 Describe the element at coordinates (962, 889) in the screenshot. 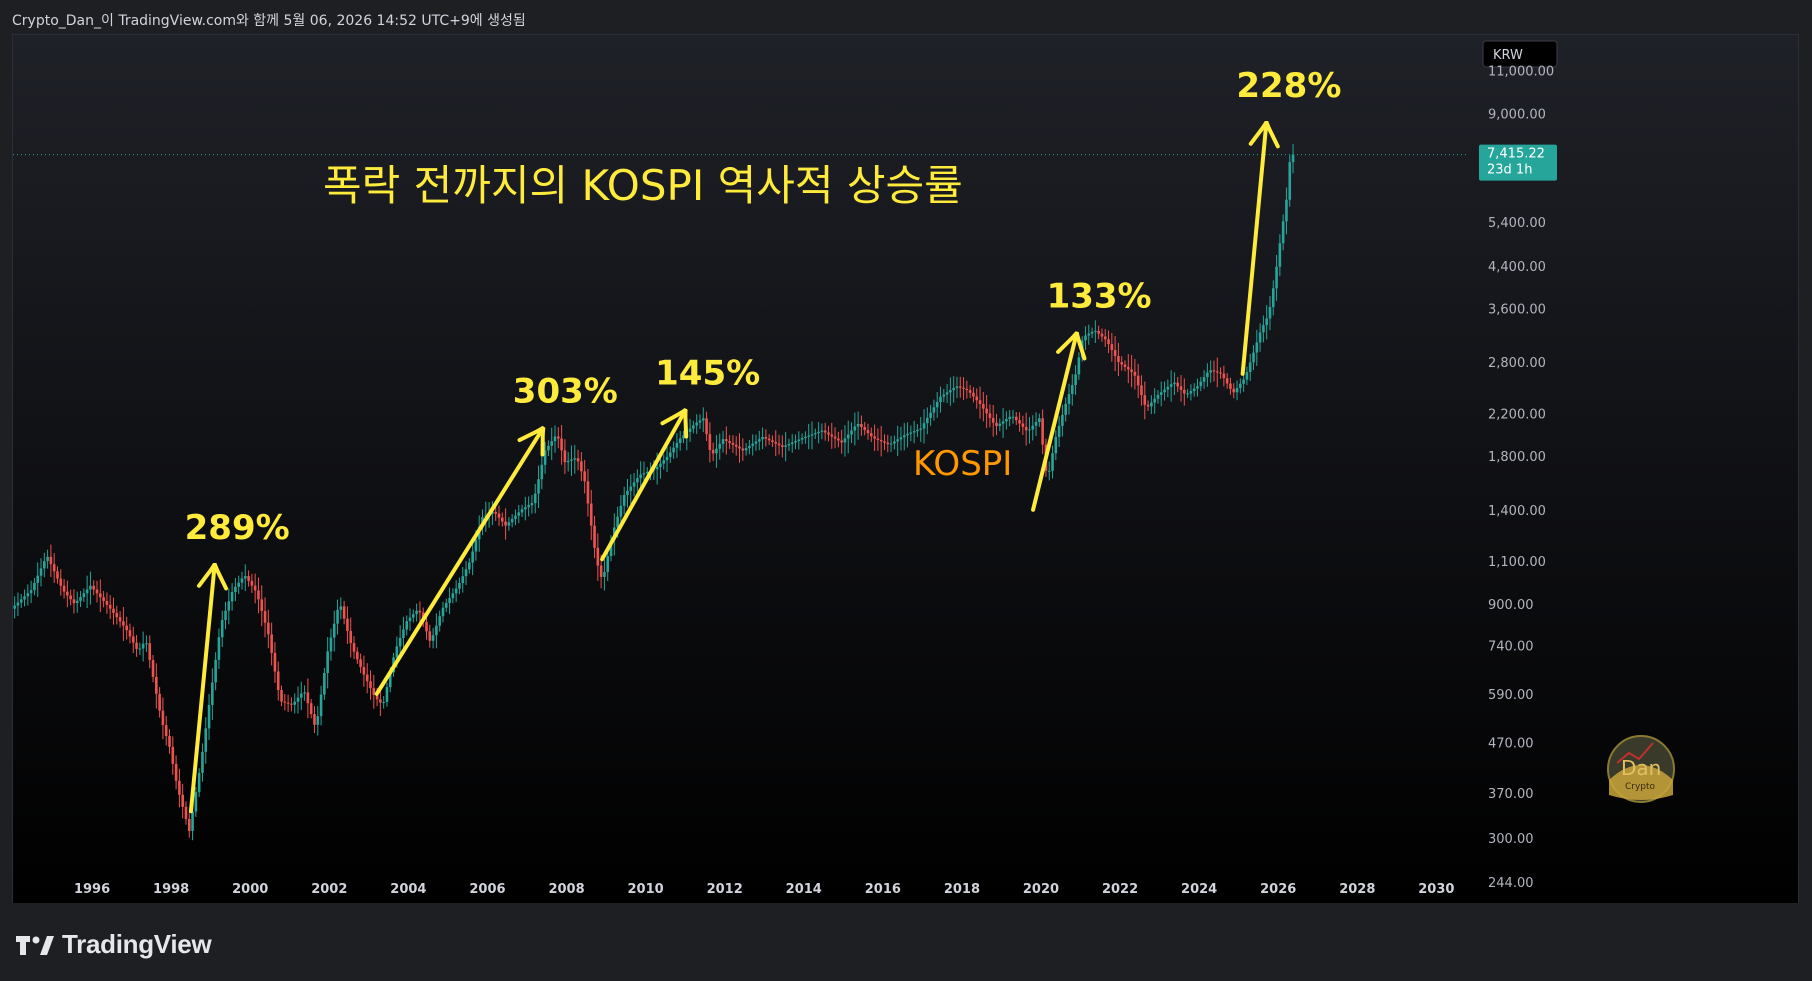

I see `x-tick-label: 2018` at that location.